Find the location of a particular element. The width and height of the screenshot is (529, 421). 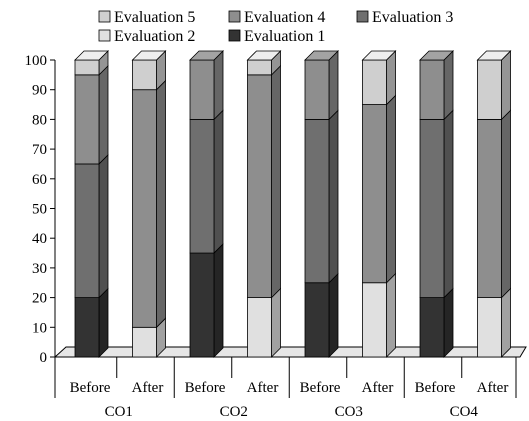

x-group-label: CO4 is located at coordinates (464, 412).